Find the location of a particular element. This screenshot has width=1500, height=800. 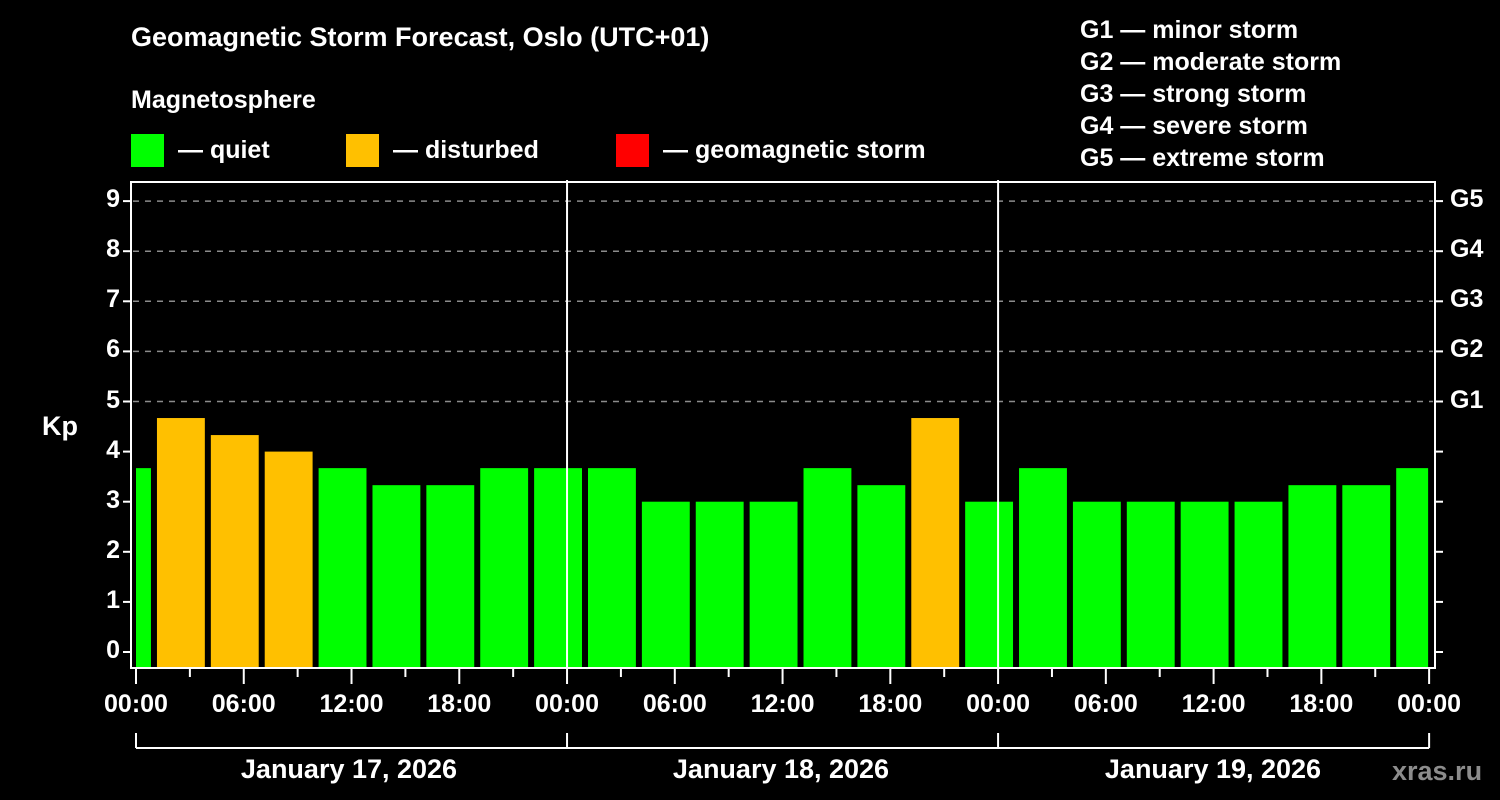

y-tick-label: 7 is located at coordinates (113, 299).